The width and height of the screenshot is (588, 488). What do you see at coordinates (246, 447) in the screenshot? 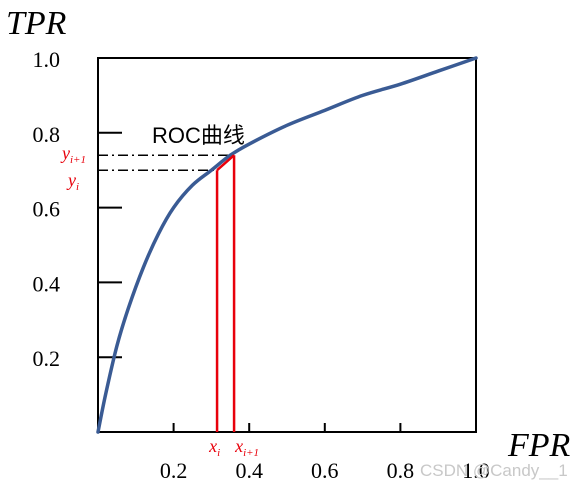
I see `x-i1-label: xi+1` at bounding box center [246, 447].